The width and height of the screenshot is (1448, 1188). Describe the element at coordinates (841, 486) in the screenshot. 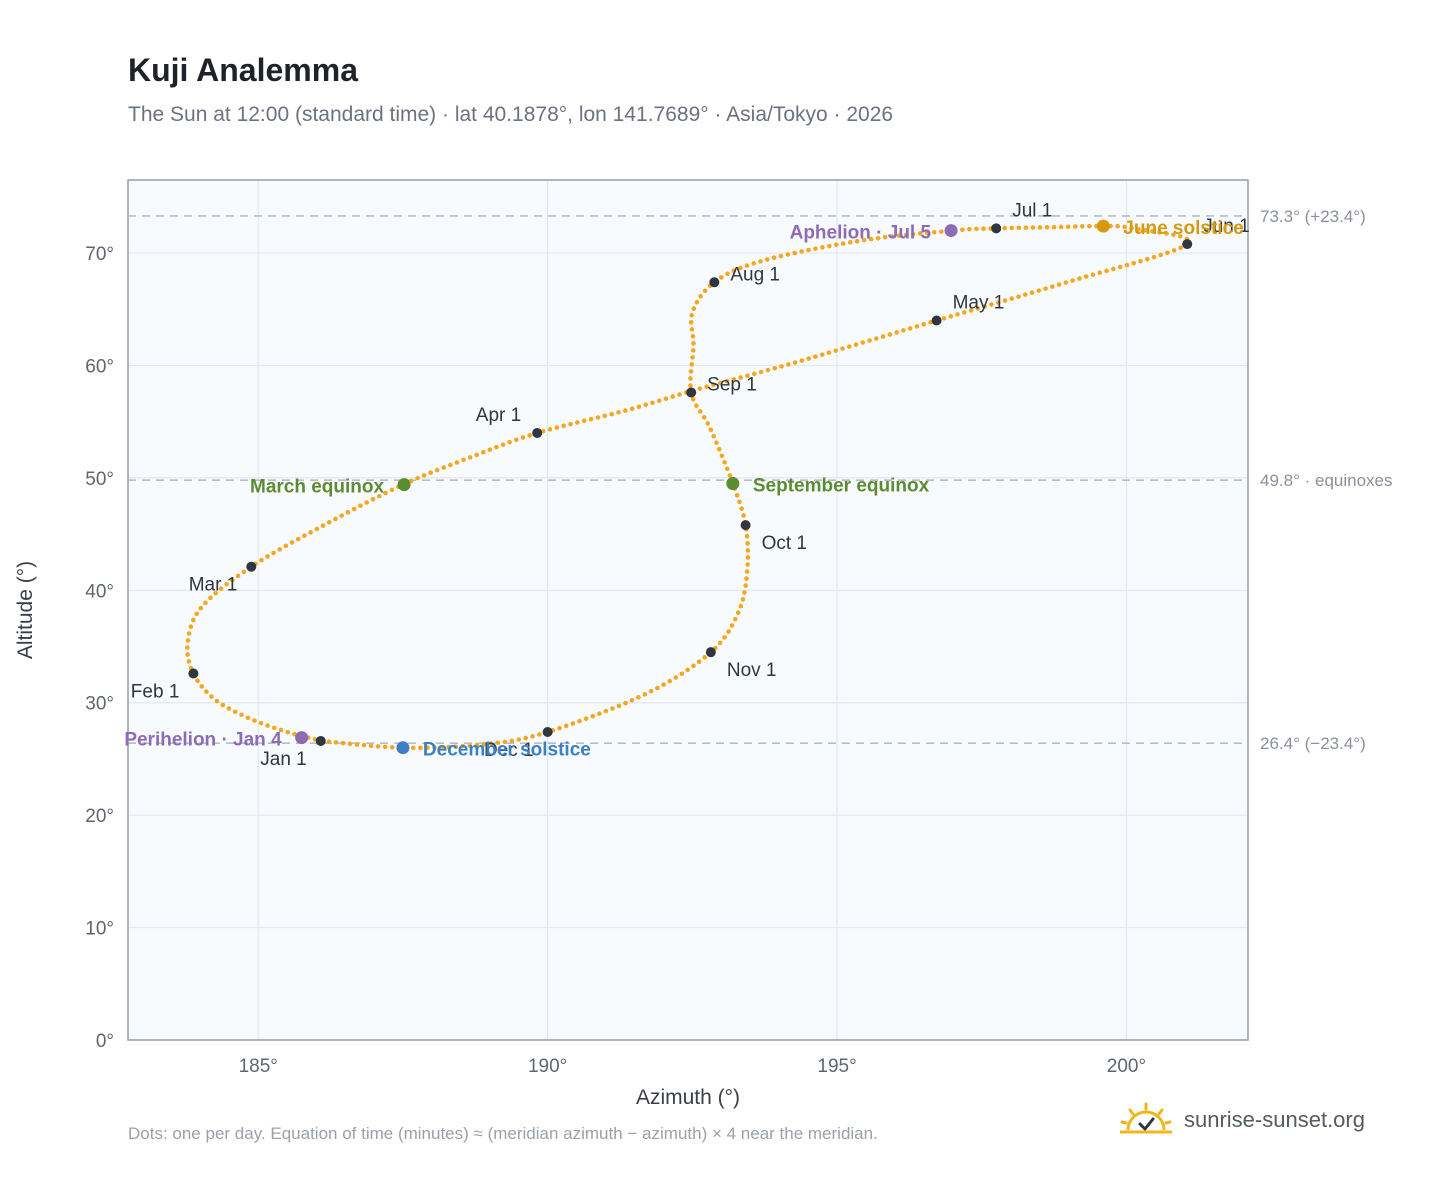

I see `event-label: September equinox` at that location.